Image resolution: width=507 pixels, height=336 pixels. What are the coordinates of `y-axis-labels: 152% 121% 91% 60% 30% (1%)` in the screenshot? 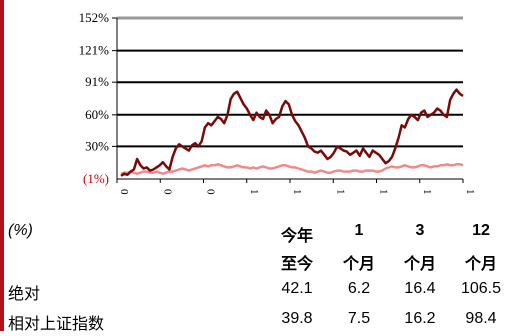 It's located at (94, 98).